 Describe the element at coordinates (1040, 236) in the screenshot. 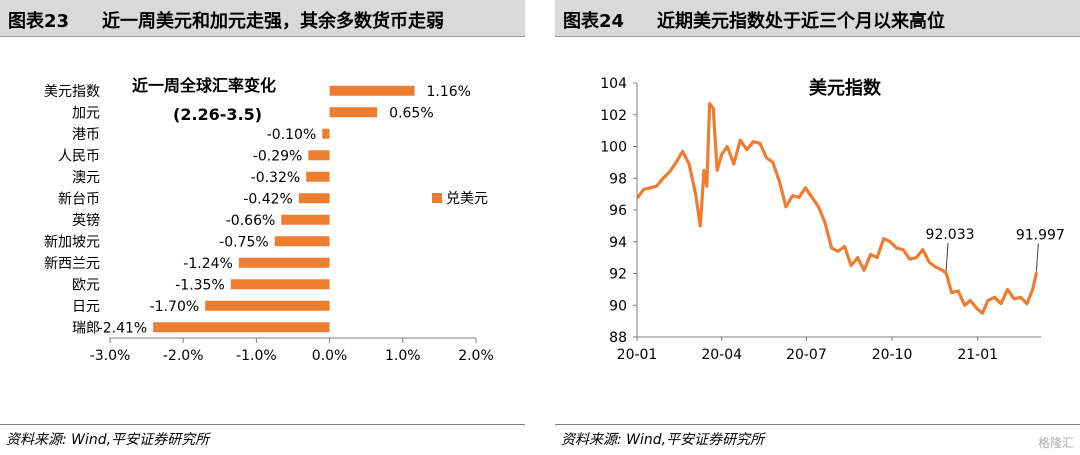

I see `annotation-label: 91.997` at that location.